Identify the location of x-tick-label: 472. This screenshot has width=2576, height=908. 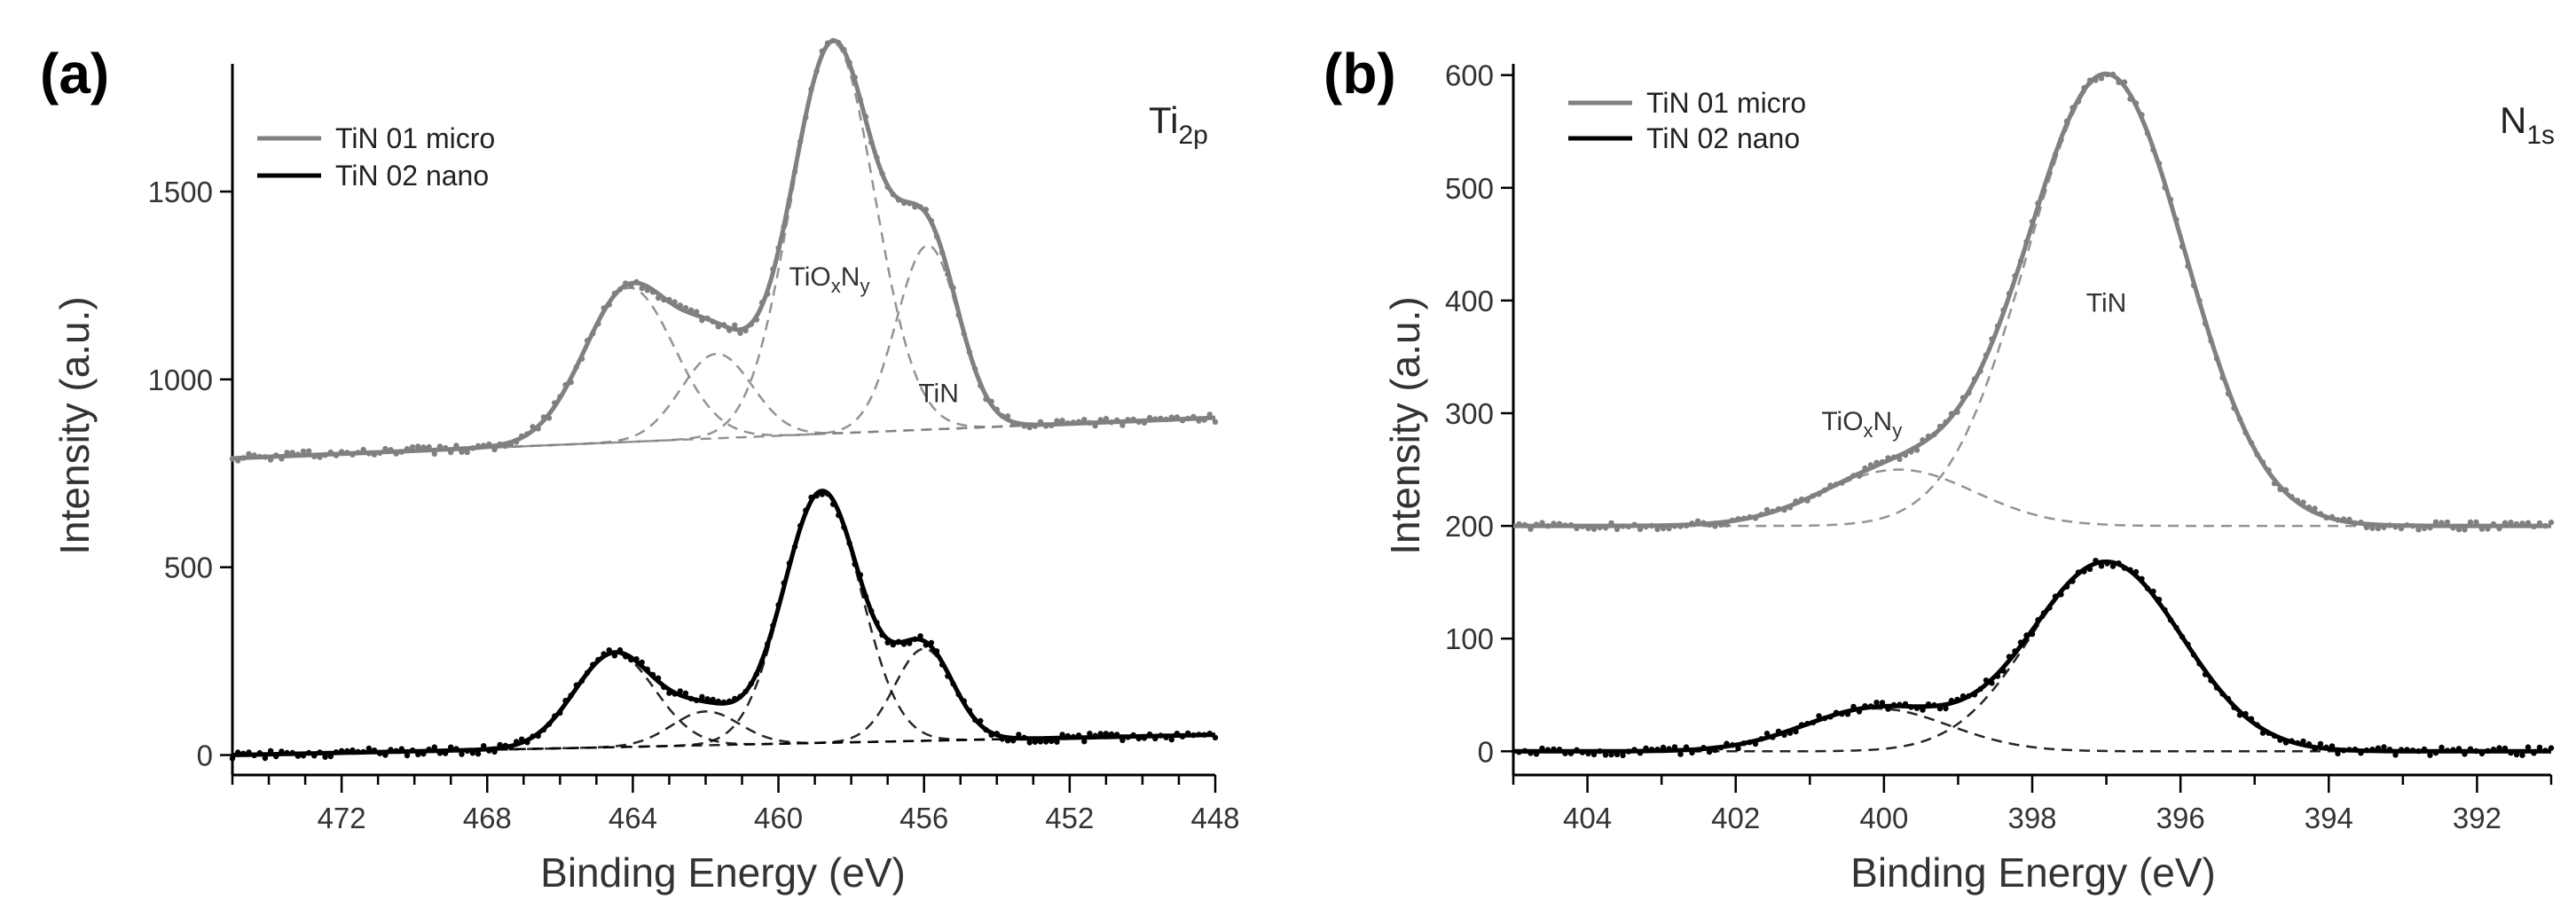
(342, 818).